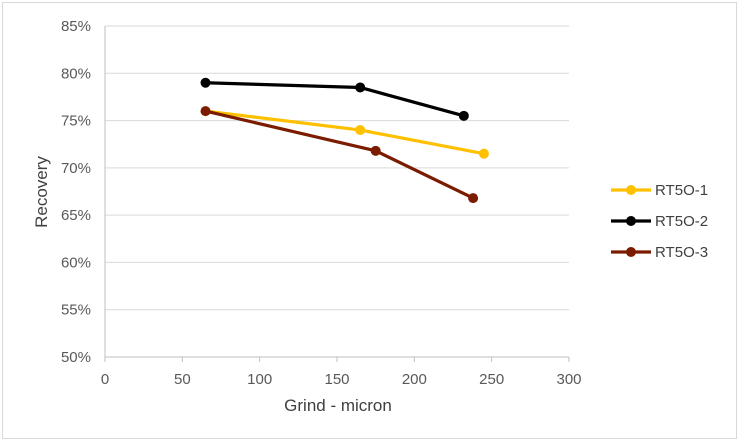 The height and width of the screenshot is (445, 741). What do you see at coordinates (338, 405) in the screenshot?
I see `x-axis-title: Grind - micron` at bounding box center [338, 405].